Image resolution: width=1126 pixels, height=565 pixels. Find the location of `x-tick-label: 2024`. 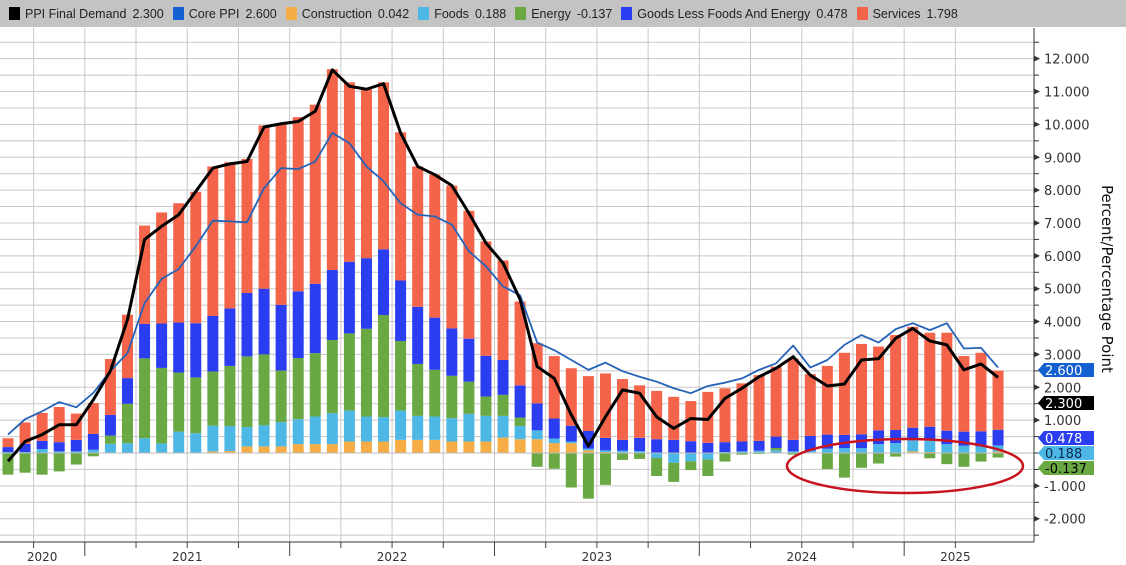

x-tick-label: 2024 is located at coordinates (801, 557).